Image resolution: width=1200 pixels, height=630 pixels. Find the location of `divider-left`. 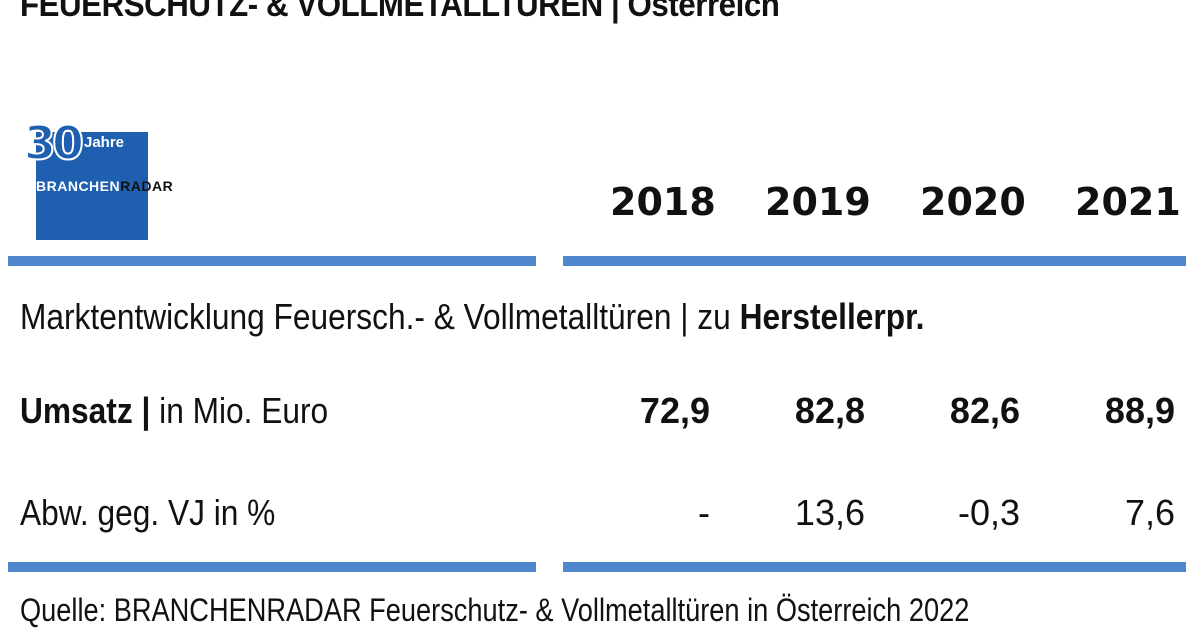

divider-left is located at coordinates (272, 261).